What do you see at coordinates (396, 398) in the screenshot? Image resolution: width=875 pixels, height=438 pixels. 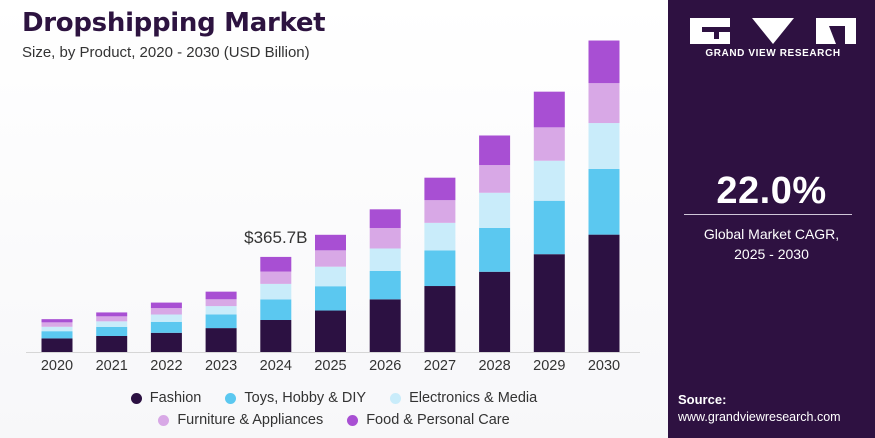 I see `legend-swatch-electronics` at bounding box center [396, 398].